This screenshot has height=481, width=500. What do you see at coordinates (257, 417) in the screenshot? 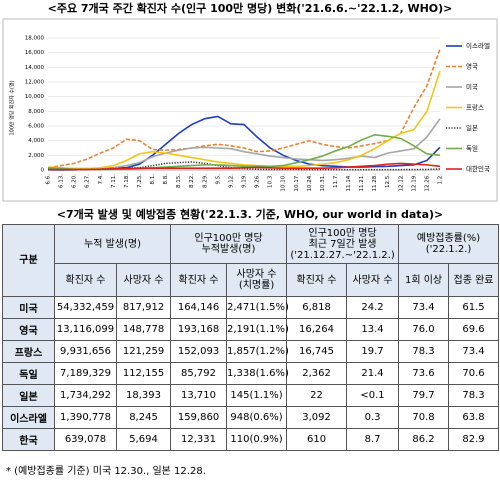
I see `table-cell: 948(0.6%)` at bounding box center [257, 417].